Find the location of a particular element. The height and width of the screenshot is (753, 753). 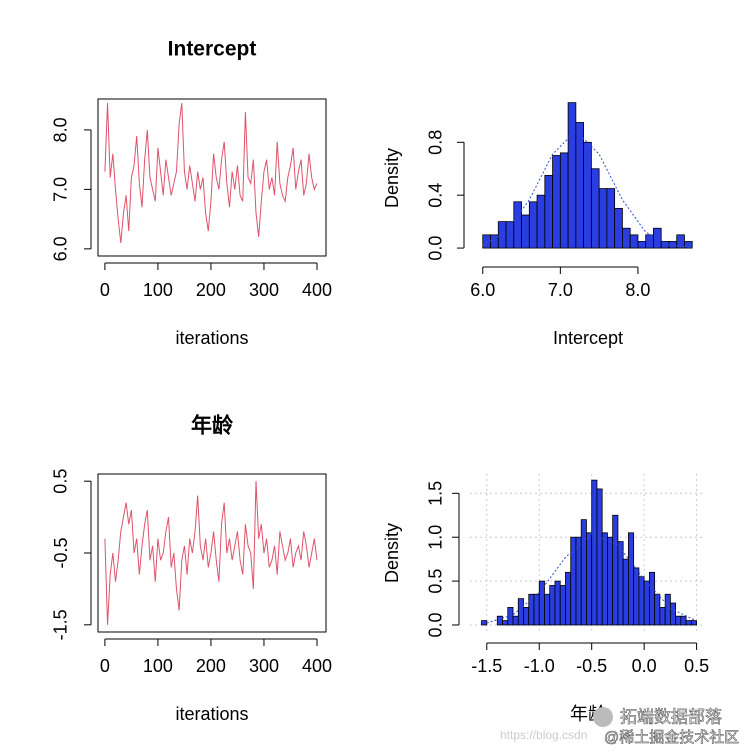

density-curve is located at coordinates (591, 578).